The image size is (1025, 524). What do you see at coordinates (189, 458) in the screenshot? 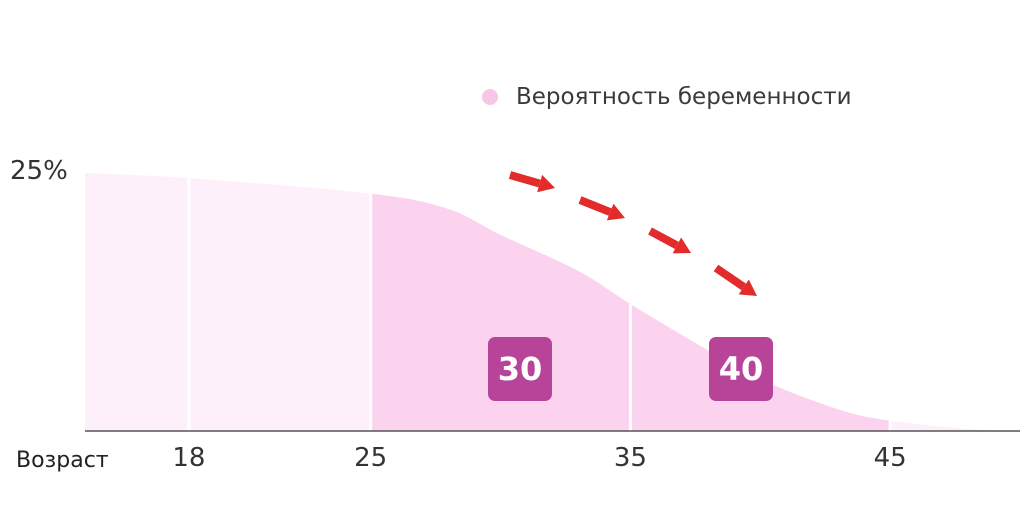
I see `x-tick-label: 18` at bounding box center [189, 458].